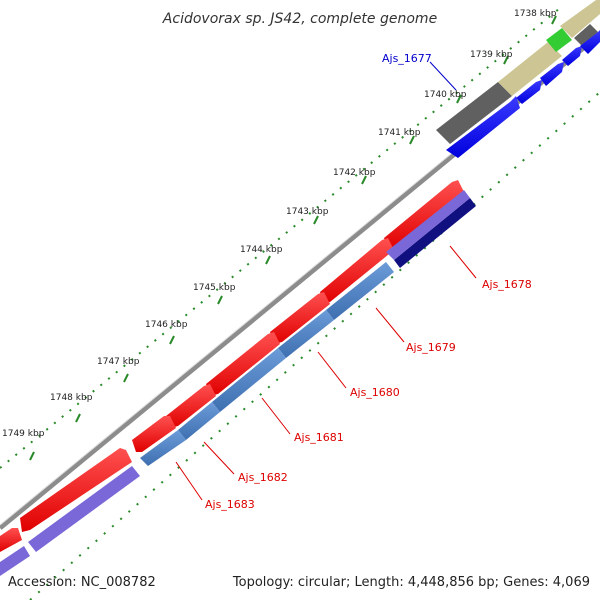  What do you see at coordinates (214, 288) in the screenshot?
I see `tick-label: 1745 kbp` at bounding box center [214, 288].